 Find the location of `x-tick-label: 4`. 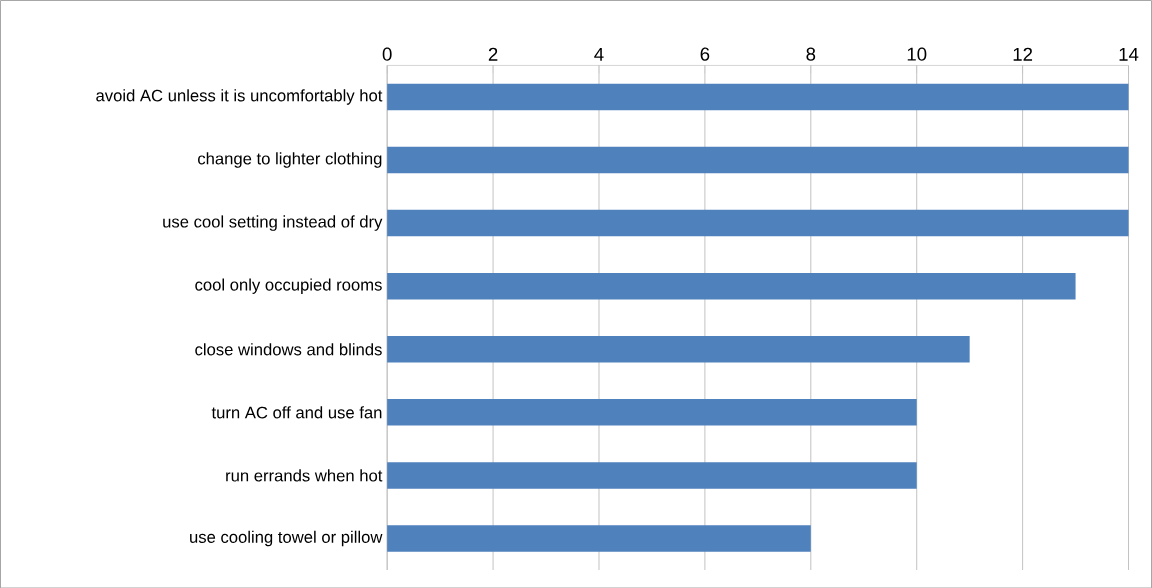

x-tick-label: 4 is located at coordinates (599, 54).